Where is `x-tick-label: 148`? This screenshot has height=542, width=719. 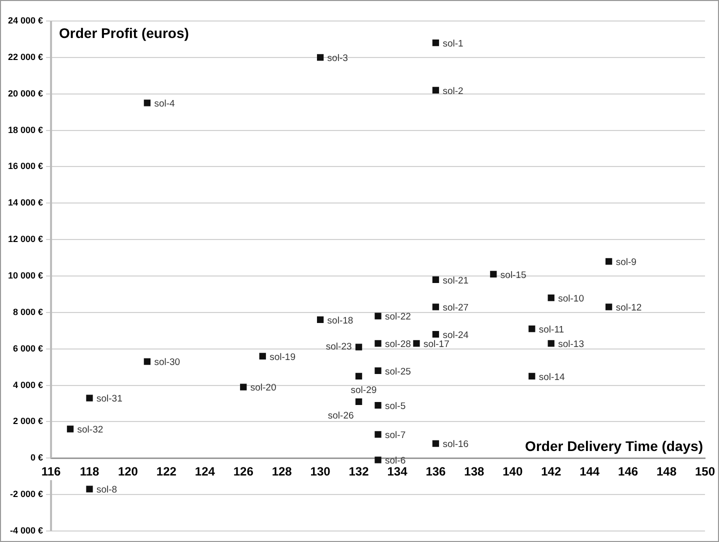 x-tick-label: 148 is located at coordinates (666, 471).